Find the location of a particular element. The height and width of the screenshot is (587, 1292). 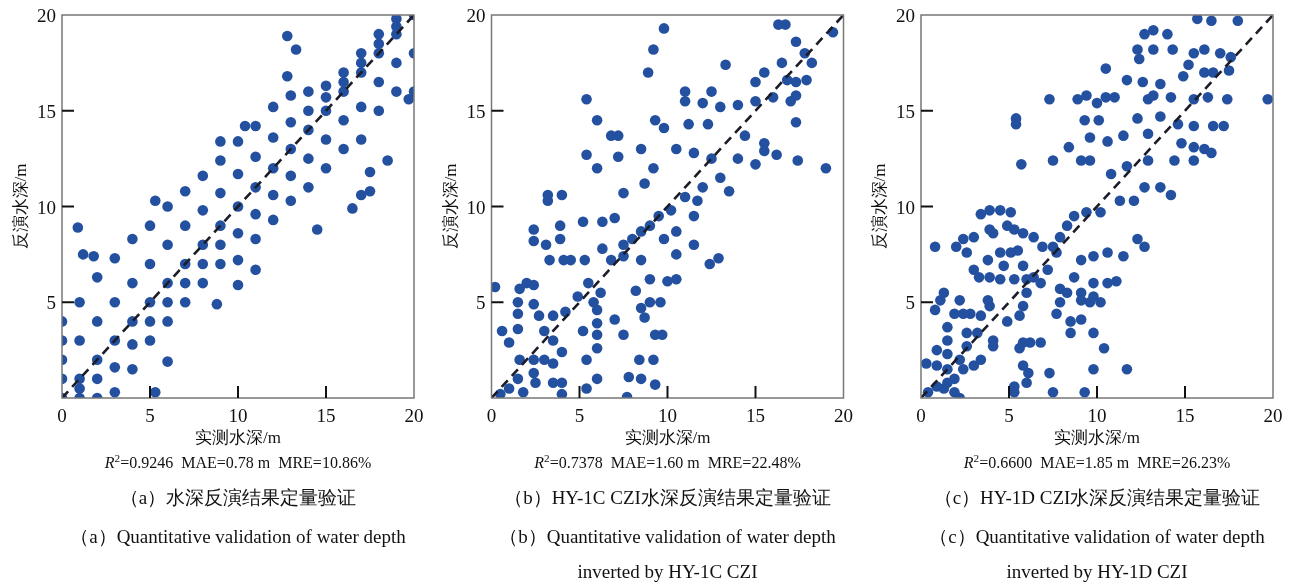

text: R$^{2}$=0.7378 MAE=1.60 m MRE=22.48% is located at coordinates (667, 461).